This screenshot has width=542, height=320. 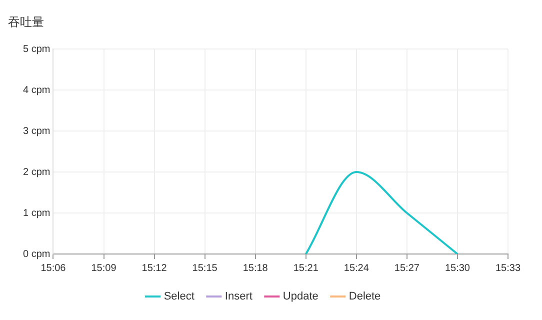 What do you see at coordinates (255, 268) in the screenshot?
I see `x-tick-label: 15:18` at bounding box center [255, 268].